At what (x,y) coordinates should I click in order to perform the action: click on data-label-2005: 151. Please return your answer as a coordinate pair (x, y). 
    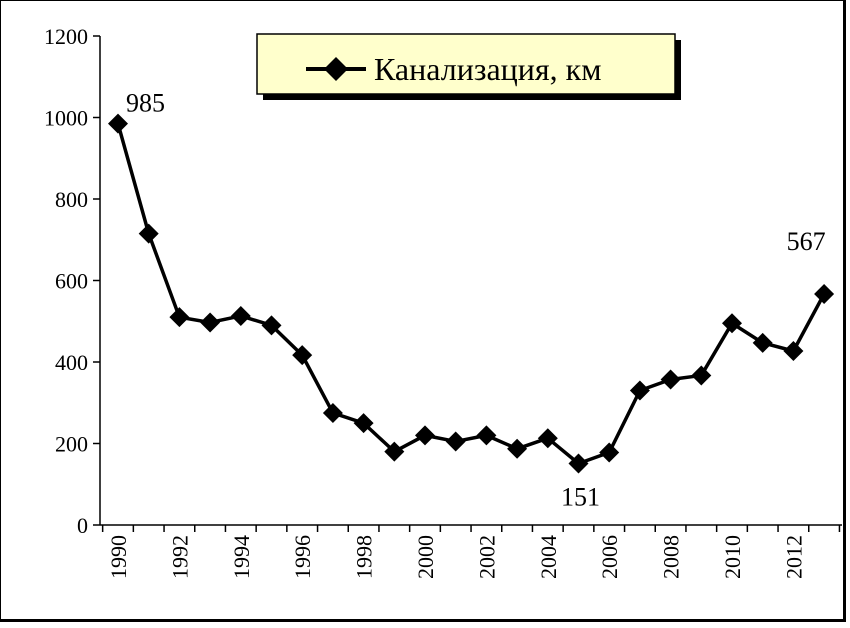
    Looking at the image, I should click on (580, 496).